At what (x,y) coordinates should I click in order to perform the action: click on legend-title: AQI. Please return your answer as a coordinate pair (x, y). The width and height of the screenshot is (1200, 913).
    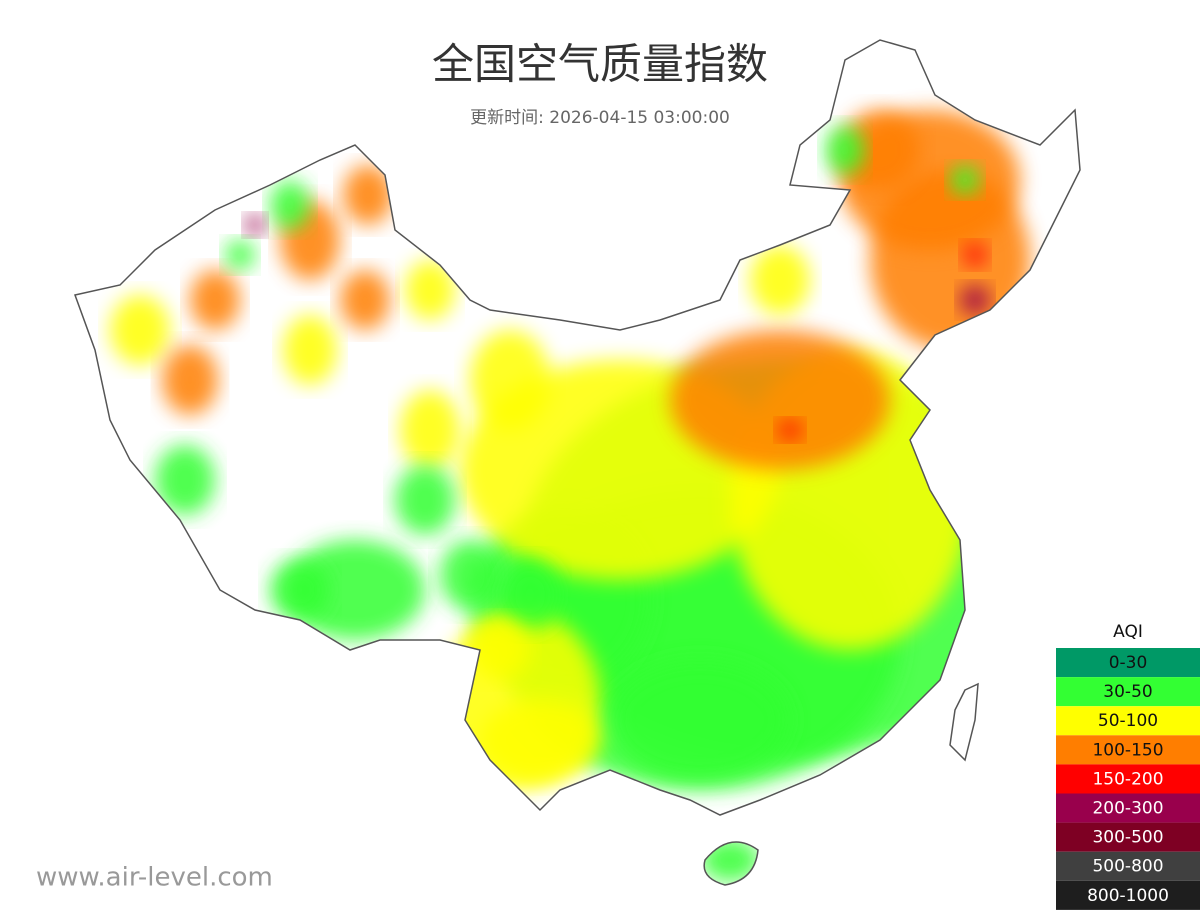
    Looking at the image, I should click on (1128, 632).